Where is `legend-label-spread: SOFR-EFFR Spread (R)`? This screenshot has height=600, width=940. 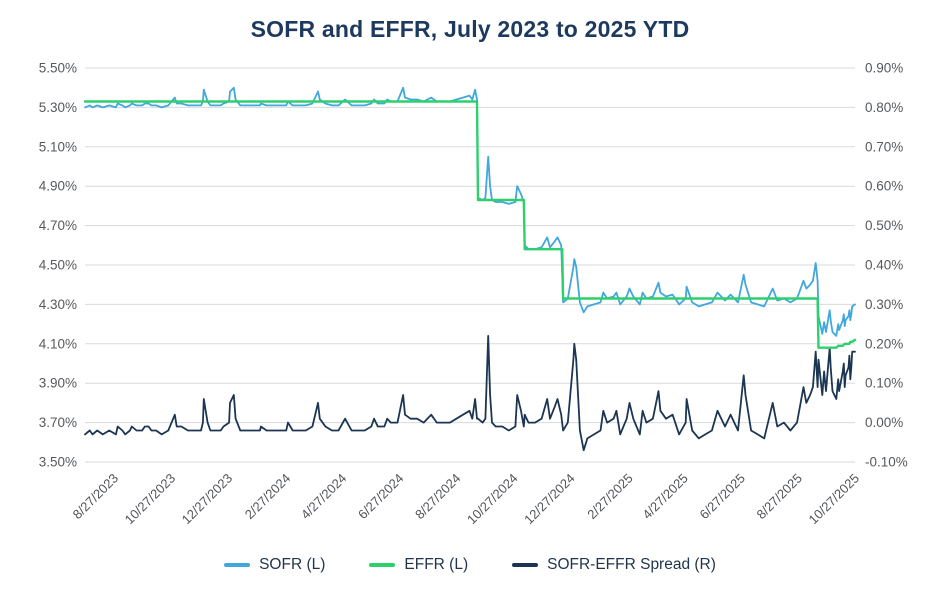 legend-label-spread: SOFR-EFFR Spread (R) is located at coordinates (631, 564).